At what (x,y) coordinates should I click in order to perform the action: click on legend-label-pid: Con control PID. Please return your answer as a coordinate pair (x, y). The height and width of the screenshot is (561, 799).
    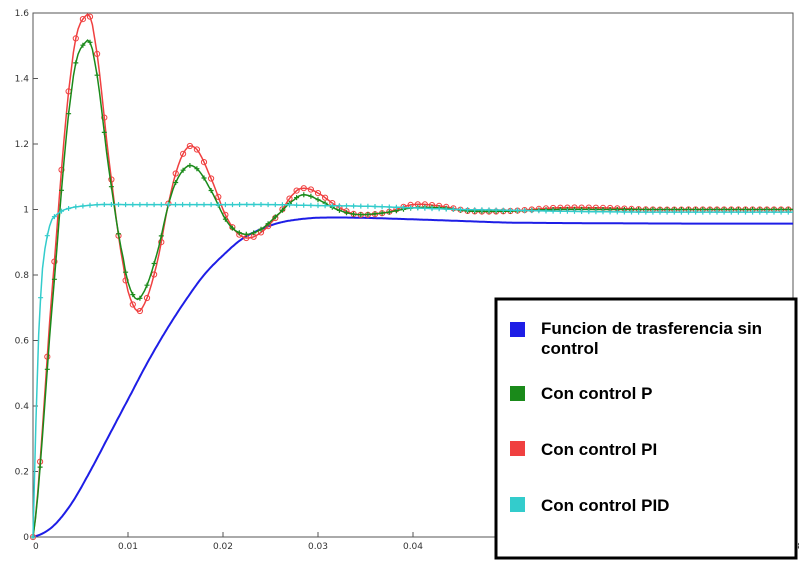
    Looking at the image, I should click on (605, 505).